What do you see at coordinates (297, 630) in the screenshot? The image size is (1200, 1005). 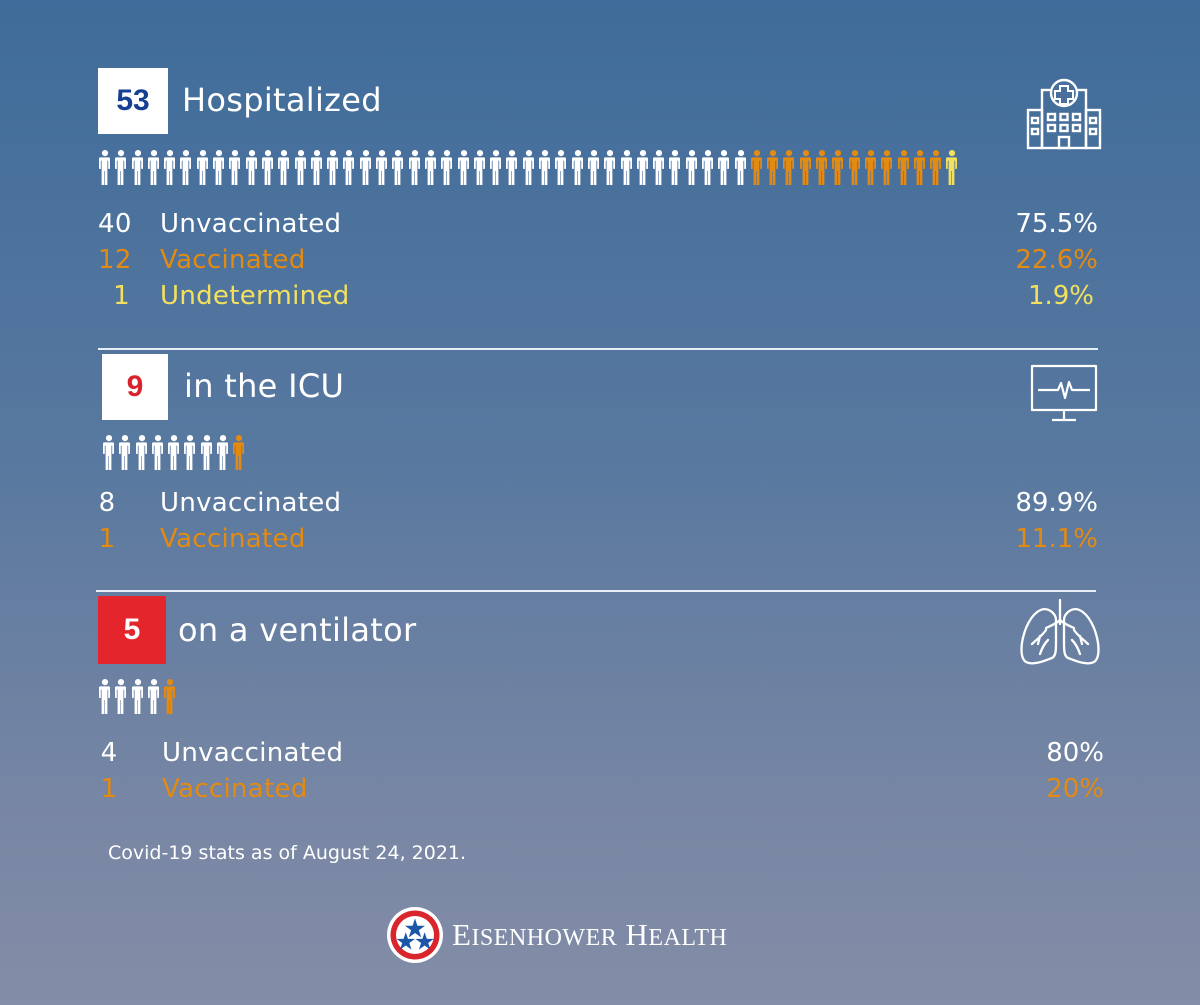 I see `ventilator-title: on a ventilator` at bounding box center [297, 630].